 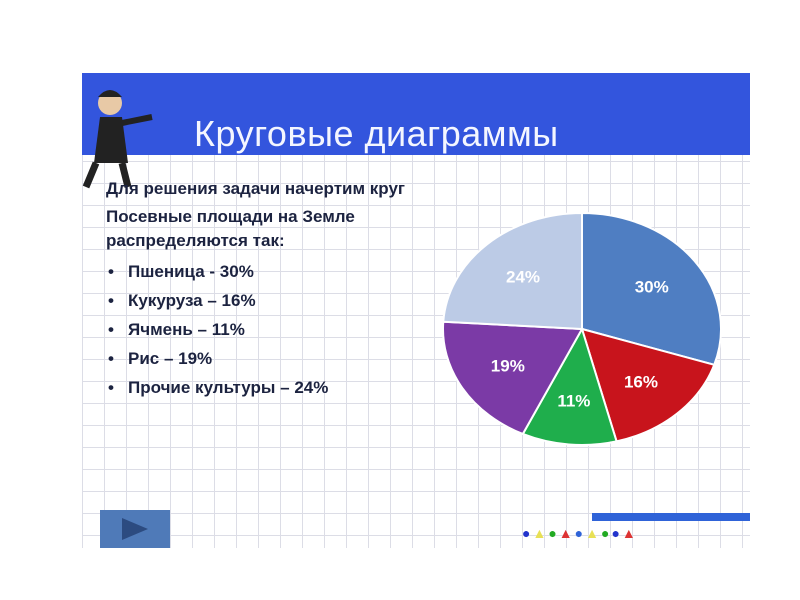 What do you see at coordinates (508, 366) in the screenshot?
I see `pie-label-3: 19%` at bounding box center [508, 366].